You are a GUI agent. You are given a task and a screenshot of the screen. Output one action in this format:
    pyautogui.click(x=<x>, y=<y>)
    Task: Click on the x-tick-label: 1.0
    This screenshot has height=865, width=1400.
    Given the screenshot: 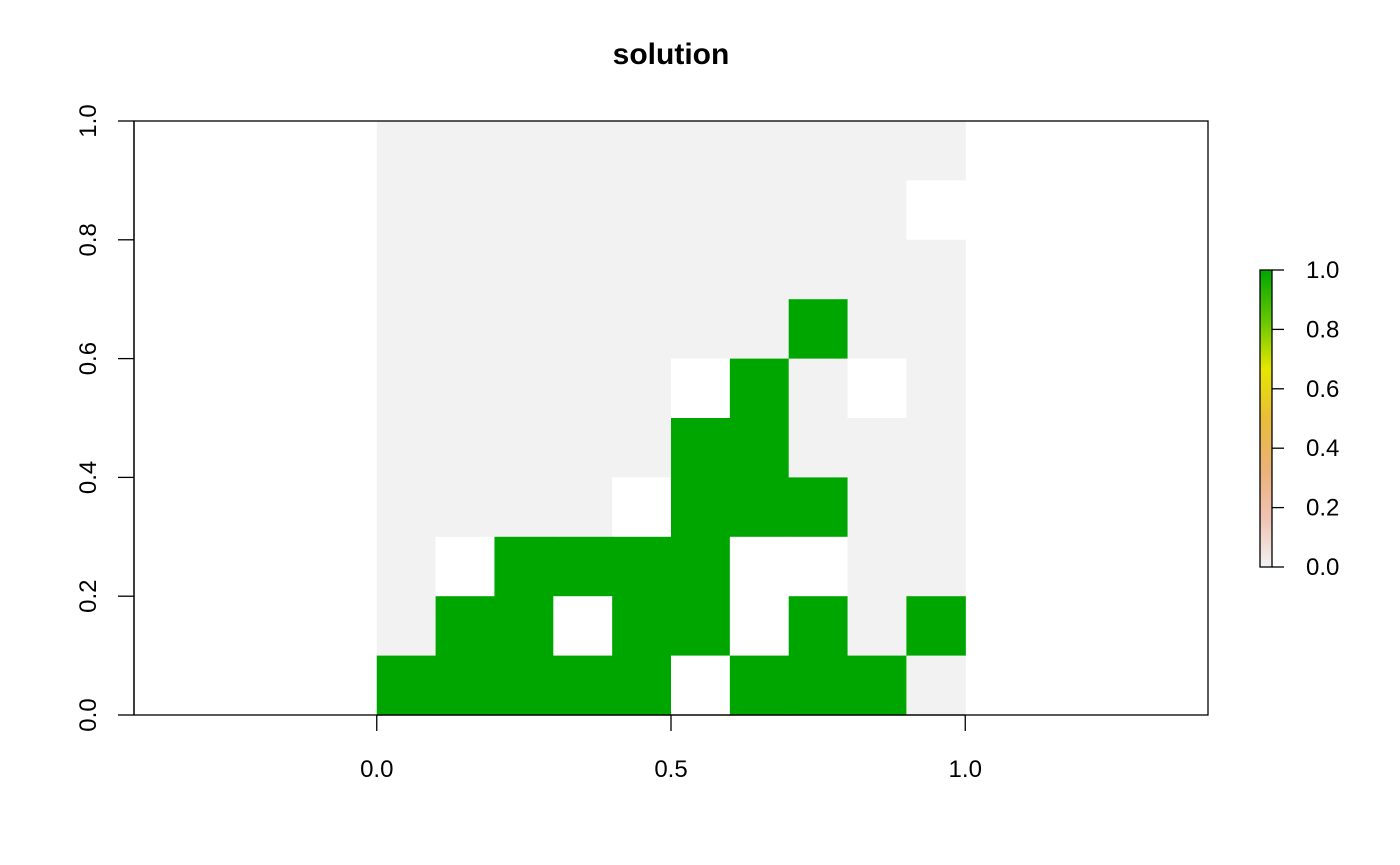 What is the action you would take?
    pyautogui.click(x=965, y=769)
    